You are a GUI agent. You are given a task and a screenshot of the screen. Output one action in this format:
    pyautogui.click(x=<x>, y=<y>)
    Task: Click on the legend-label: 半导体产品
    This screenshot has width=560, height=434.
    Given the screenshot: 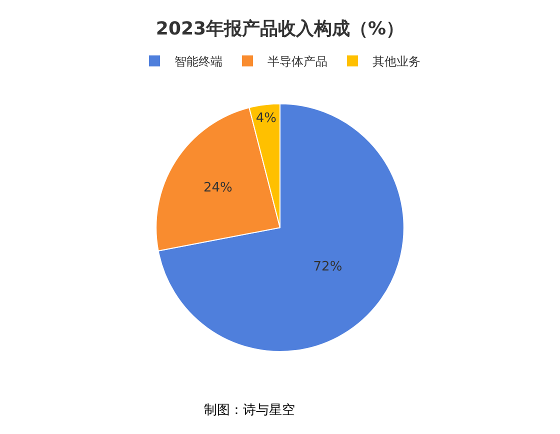 What is the action you would take?
    pyautogui.click(x=298, y=61)
    